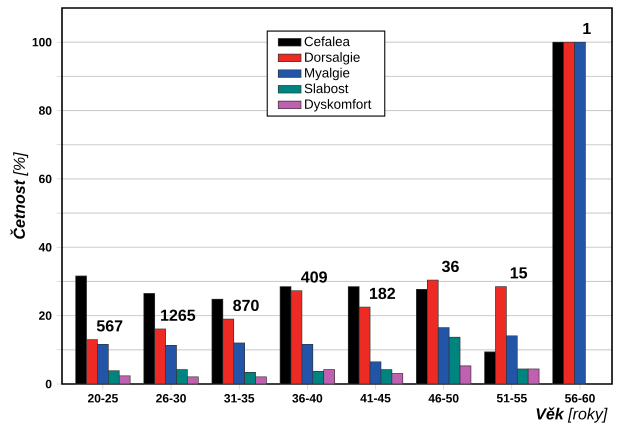  I want to click on legend-label: Myalgie, so click(327, 74).